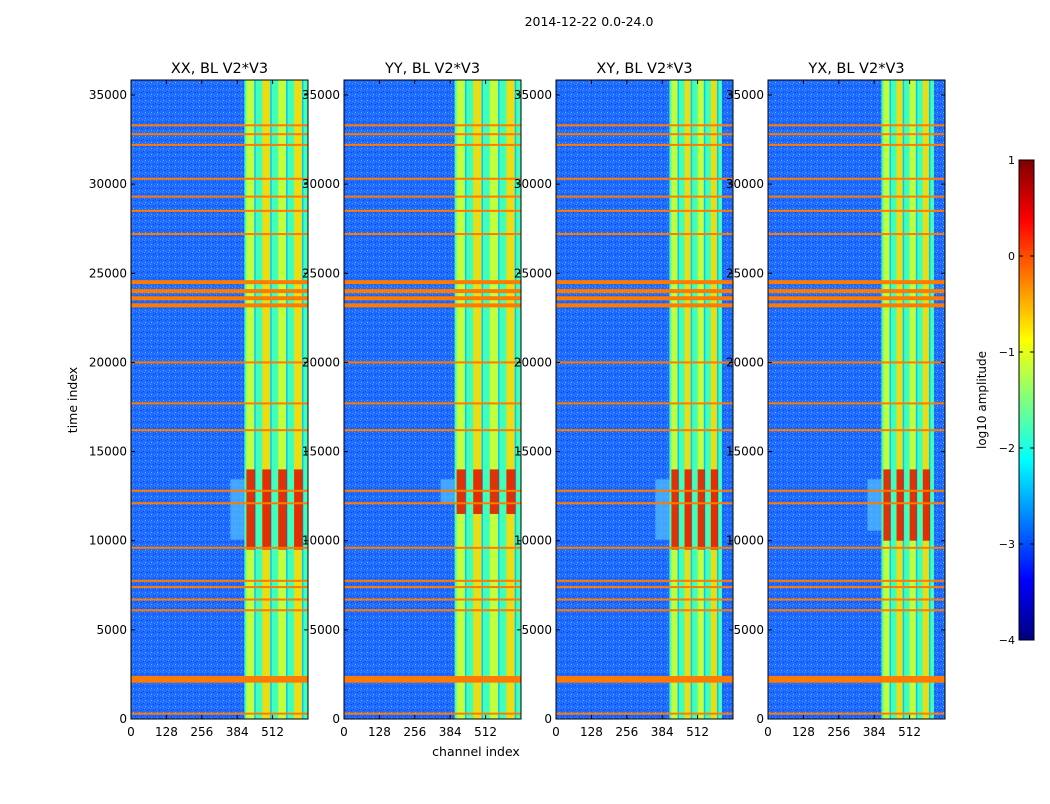 The width and height of the screenshot is (1050, 804). What do you see at coordinates (1007, 352) in the screenshot?
I see `colorbar-tick-label: −1` at bounding box center [1007, 352].